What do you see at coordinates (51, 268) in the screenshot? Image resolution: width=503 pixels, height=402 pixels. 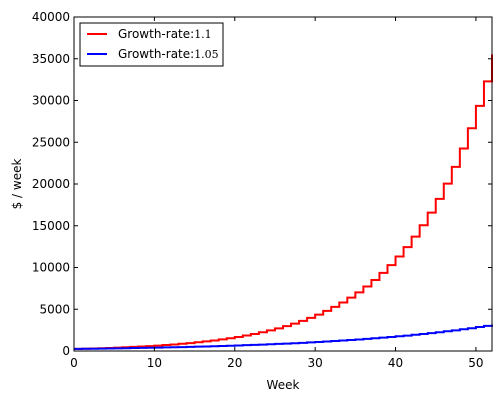 I see `y-tick-label: 10000` at bounding box center [51, 268].